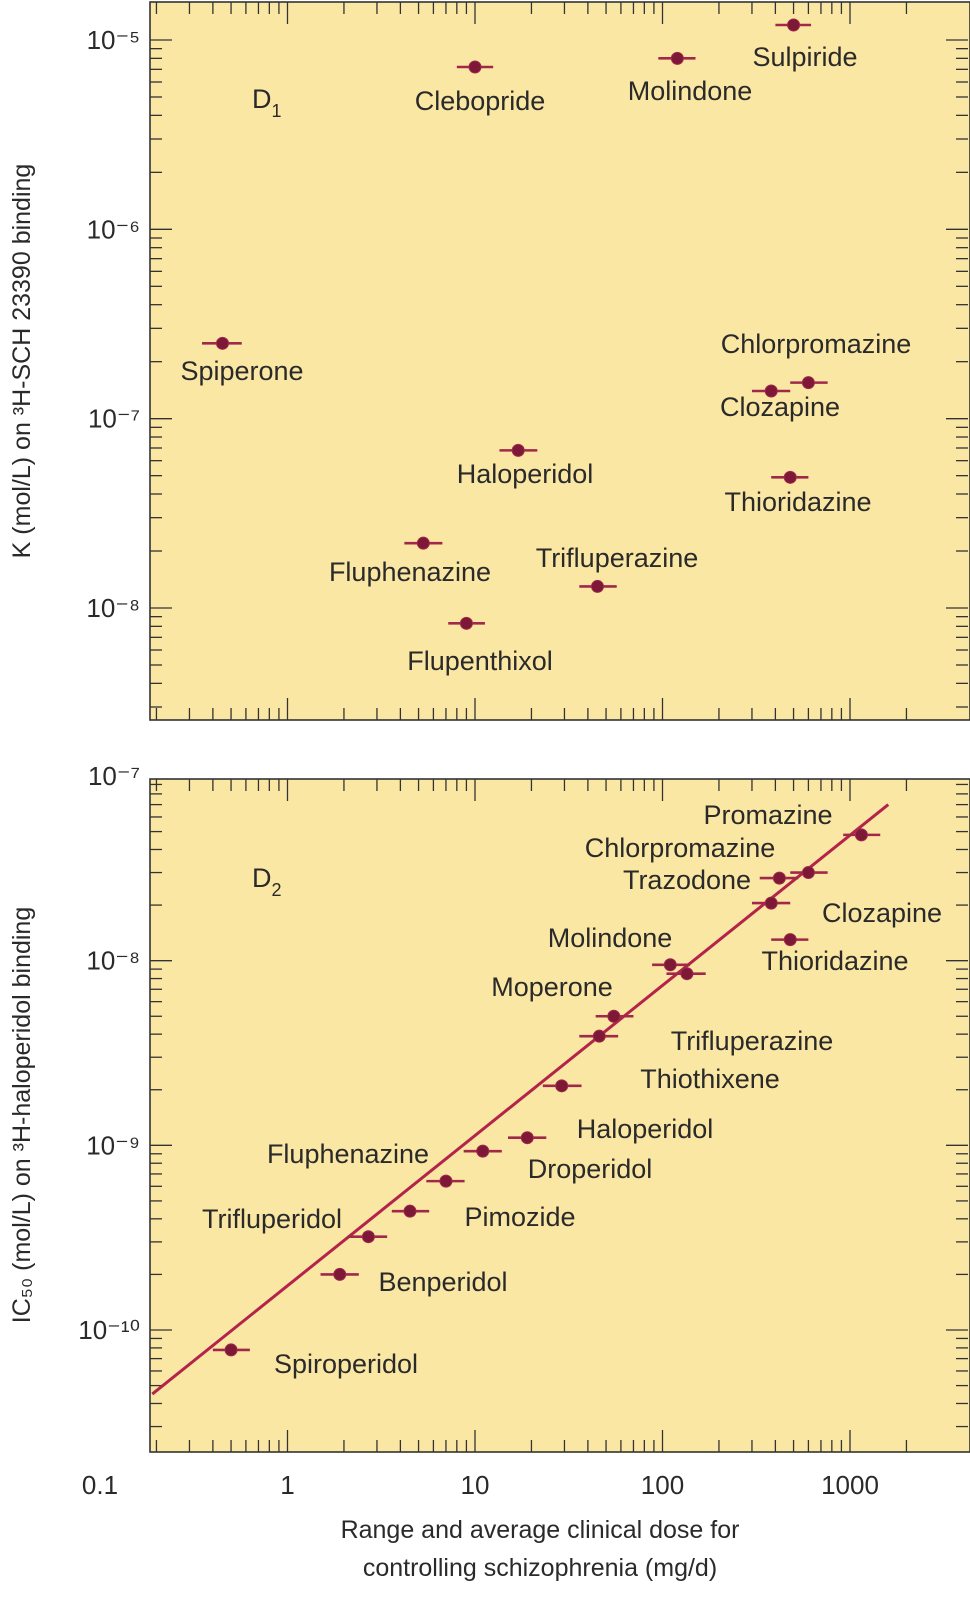 Image resolution: width=970 pixels, height=1597 pixels. What do you see at coordinates (475, 1485) in the screenshot?
I see `x-tick-label: 10` at bounding box center [475, 1485].